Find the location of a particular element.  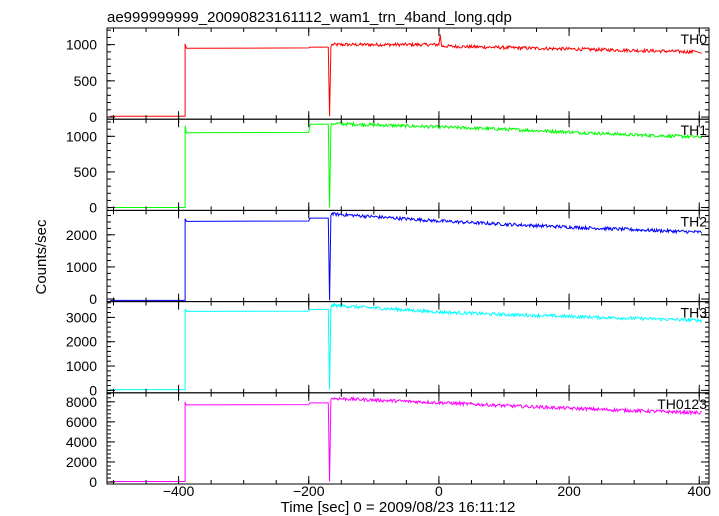

series-line-th3 is located at coordinates (406, 346).